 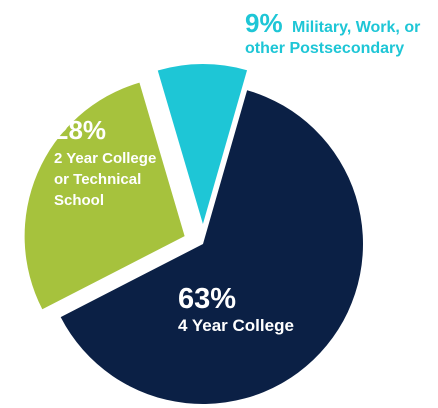 I want to click on slice-other-percent: 9%, so click(x=264, y=23).